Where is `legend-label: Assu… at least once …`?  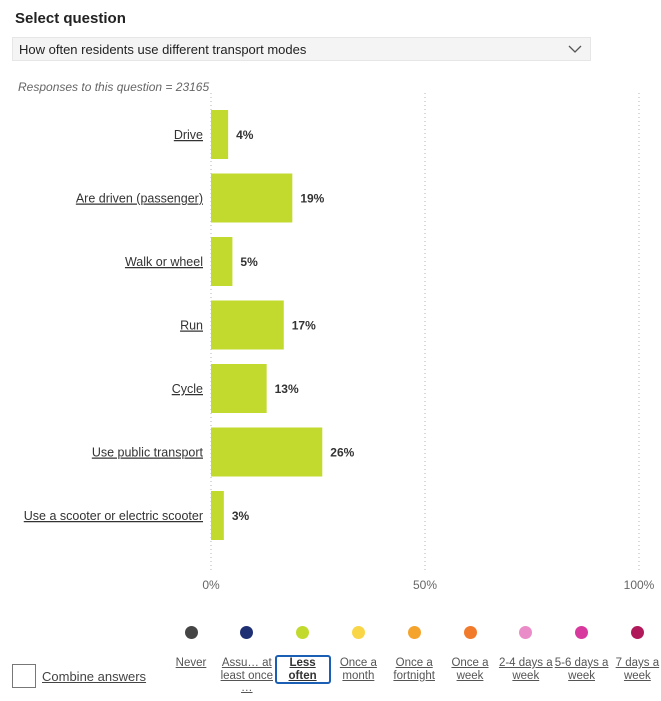
legend-label: Assu… at least once … is located at coordinates (247, 675).